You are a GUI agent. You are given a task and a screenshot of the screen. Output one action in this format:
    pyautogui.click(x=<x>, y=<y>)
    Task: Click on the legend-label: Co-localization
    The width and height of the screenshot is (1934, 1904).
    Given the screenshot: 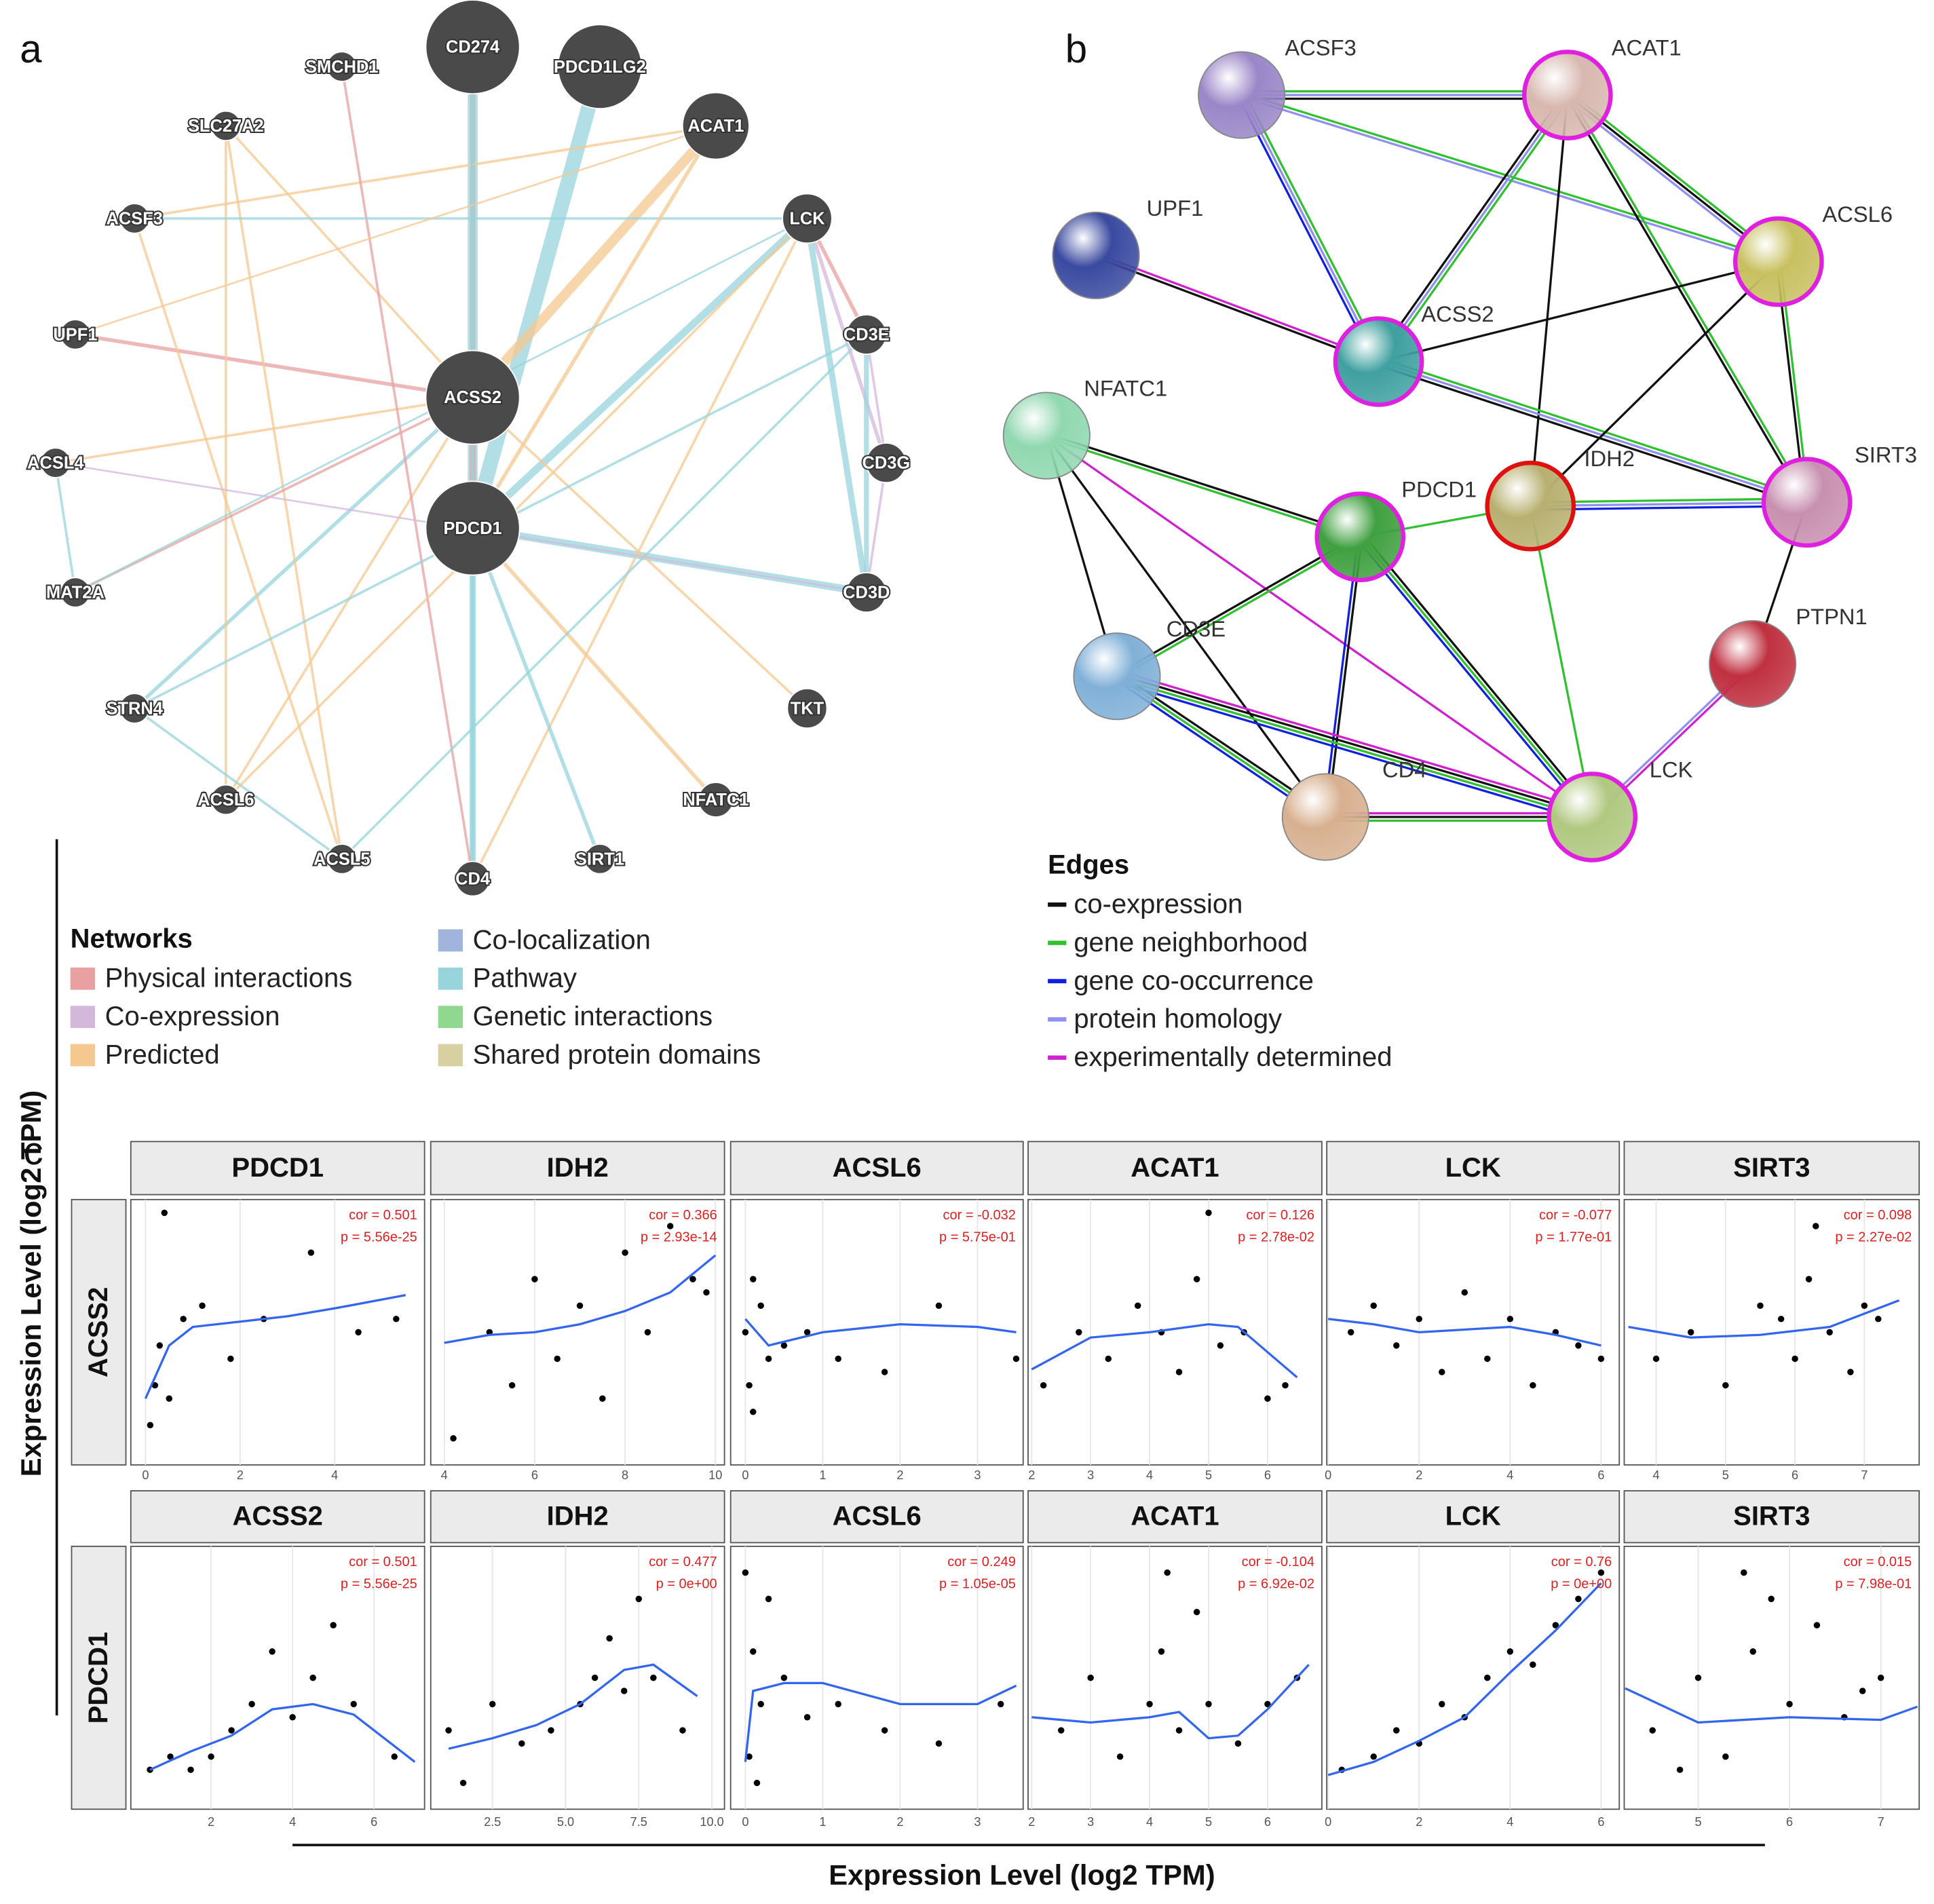 What is the action you would take?
    pyautogui.click(x=562, y=940)
    